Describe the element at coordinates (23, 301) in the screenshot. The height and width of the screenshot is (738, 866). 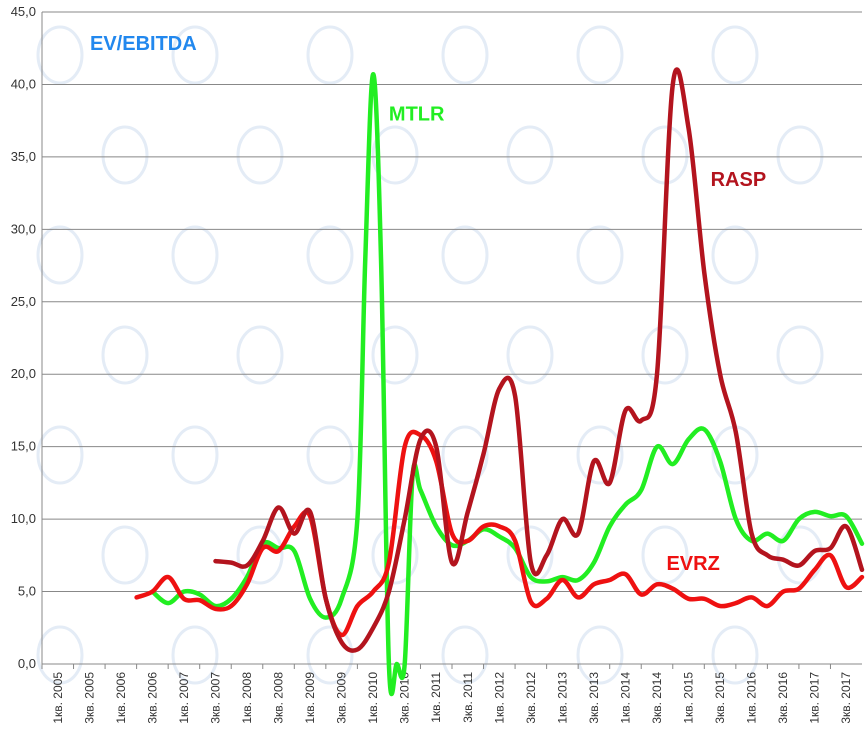
I see `y-tick-label: 25,0` at that location.